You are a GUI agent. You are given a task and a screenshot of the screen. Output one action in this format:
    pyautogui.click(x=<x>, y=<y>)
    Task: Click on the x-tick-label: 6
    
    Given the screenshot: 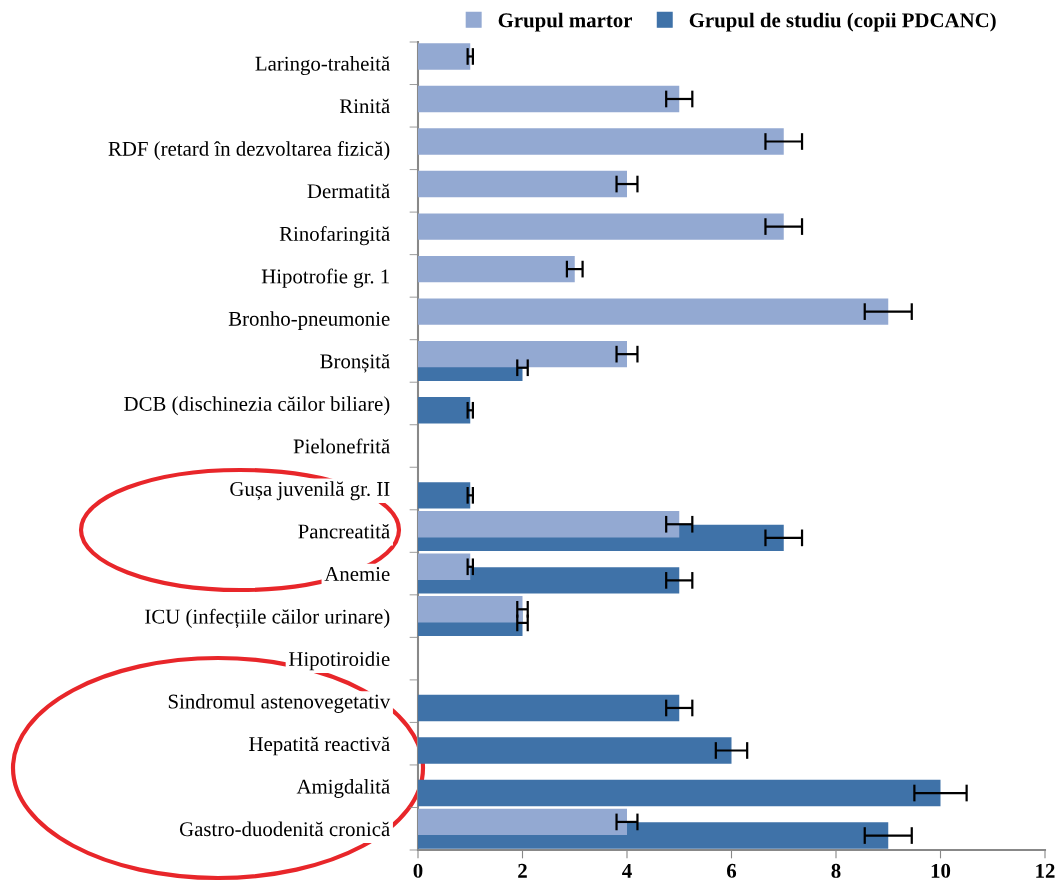 What is the action you would take?
    pyautogui.click(x=732, y=870)
    